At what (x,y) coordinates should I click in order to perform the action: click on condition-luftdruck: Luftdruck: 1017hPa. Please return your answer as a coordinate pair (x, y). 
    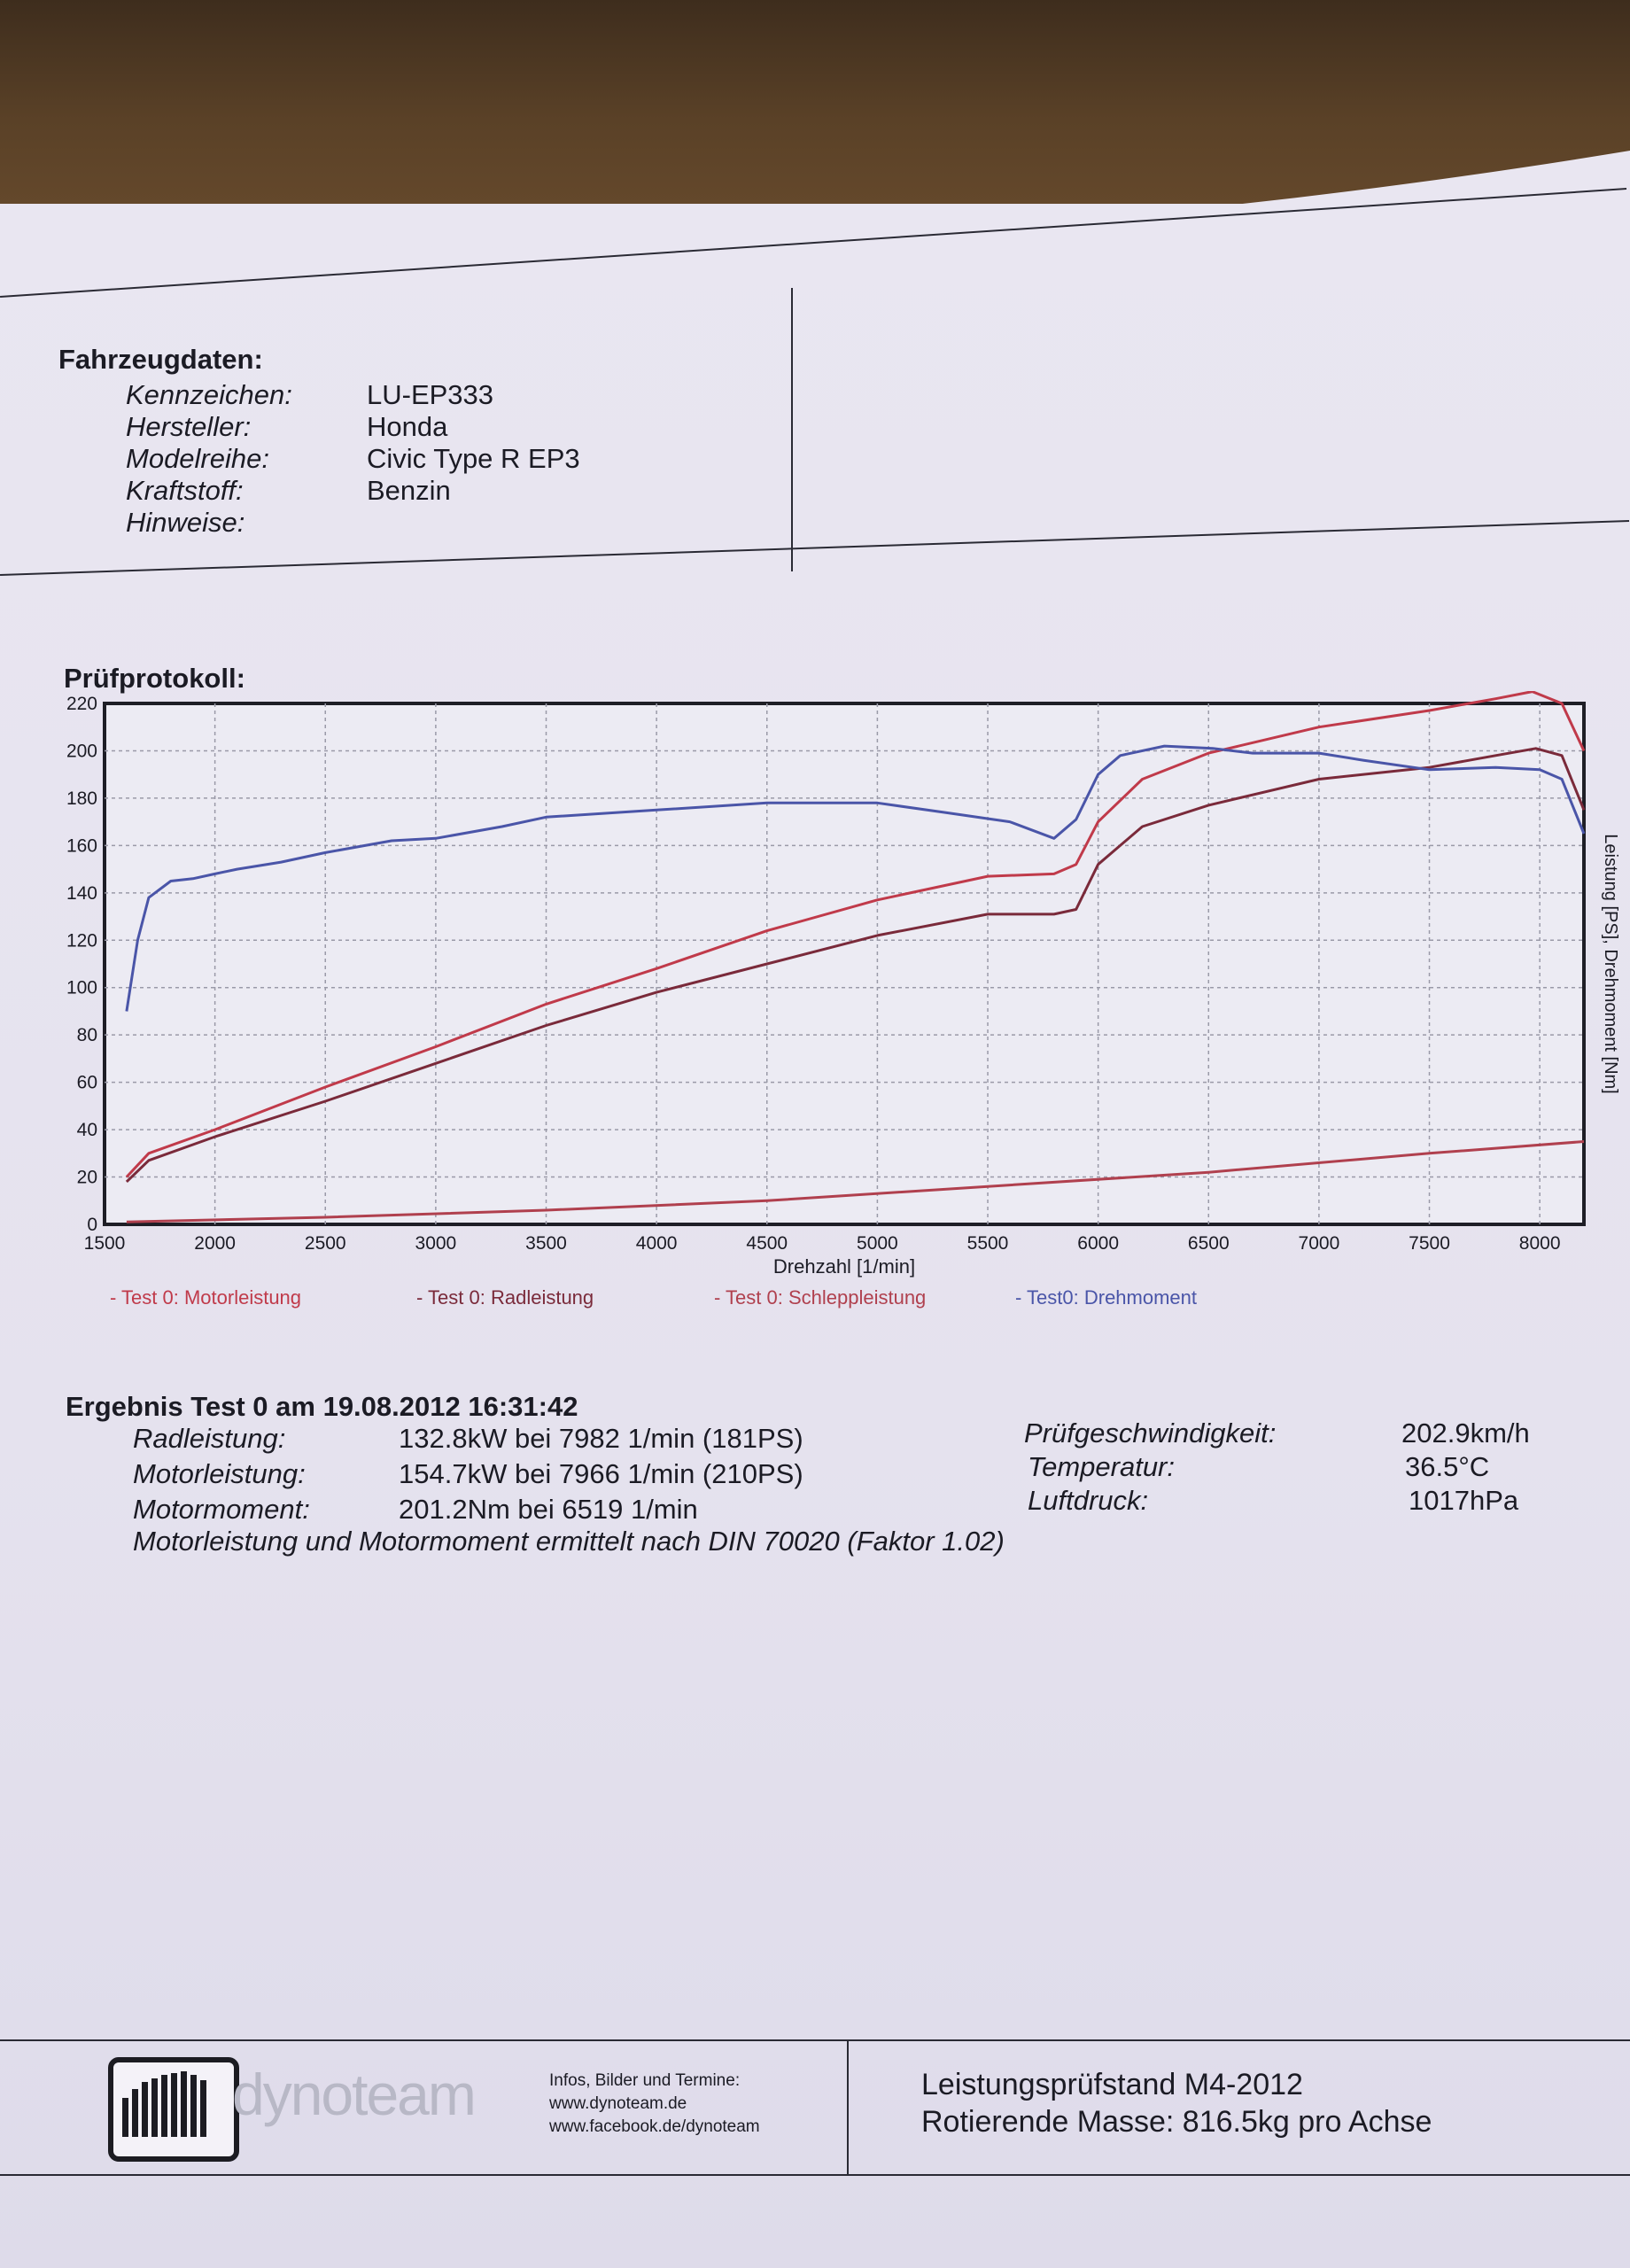
    Looking at the image, I should click on (1273, 1501).